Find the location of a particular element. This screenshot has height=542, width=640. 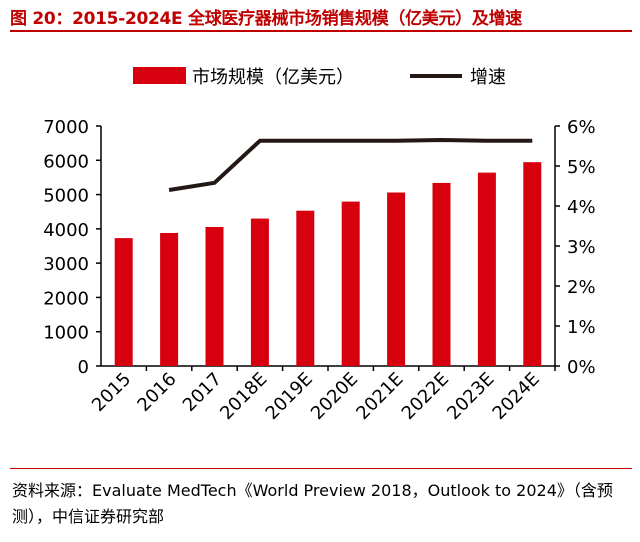

left-tick-label: 4000 is located at coordinates (66, 230).